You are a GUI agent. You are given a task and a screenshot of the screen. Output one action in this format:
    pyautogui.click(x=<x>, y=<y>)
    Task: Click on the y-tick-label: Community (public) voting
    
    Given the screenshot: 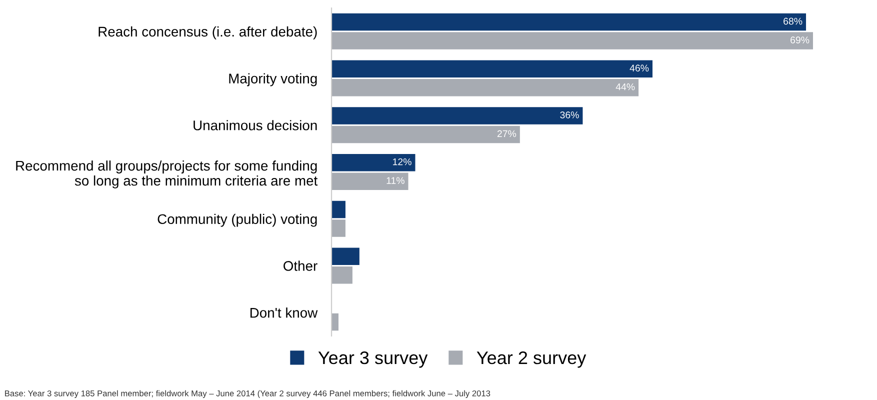 What is the action you would take?
    pyautogui.click(x=237, y=220)
    